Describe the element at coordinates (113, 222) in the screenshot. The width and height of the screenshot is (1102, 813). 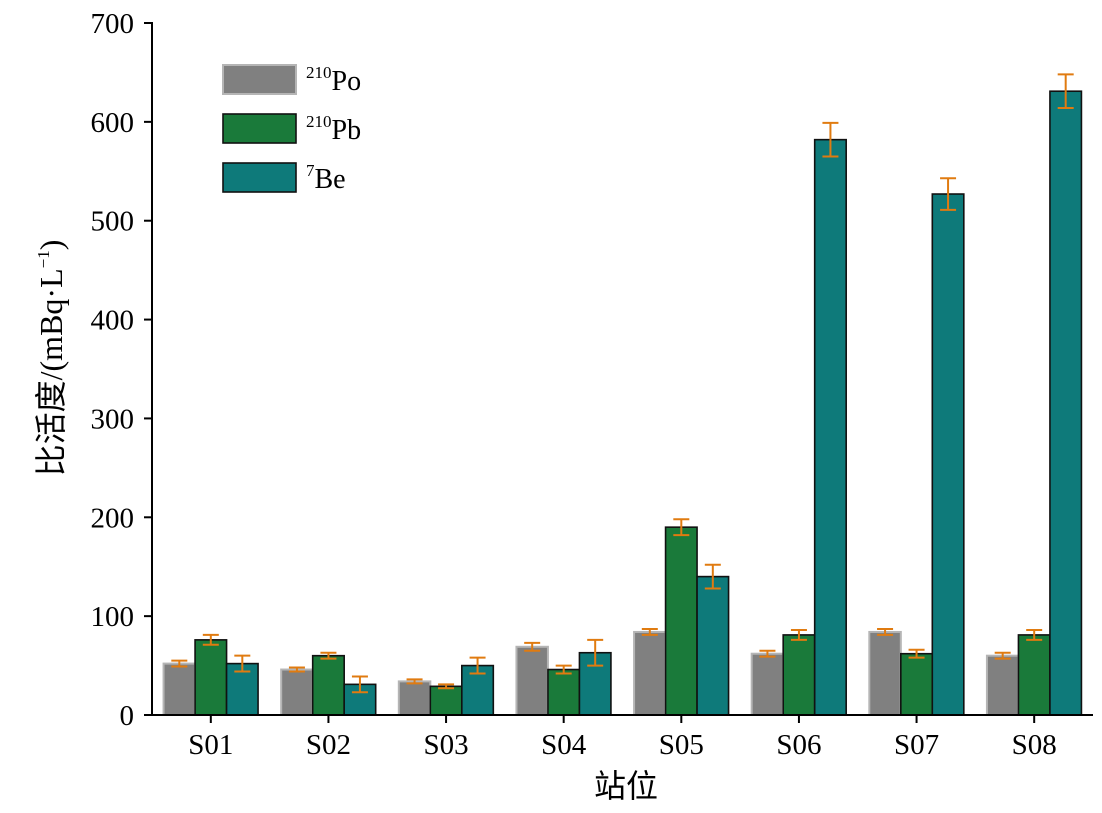
I see `y-tick-label-500: 500` at that location.